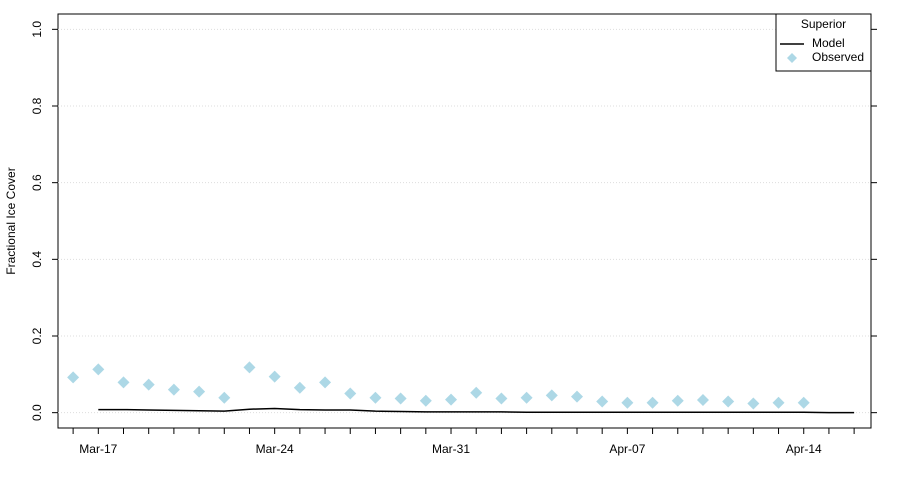  I want to click on y-tick-label: 0.4, so click(37, 259).